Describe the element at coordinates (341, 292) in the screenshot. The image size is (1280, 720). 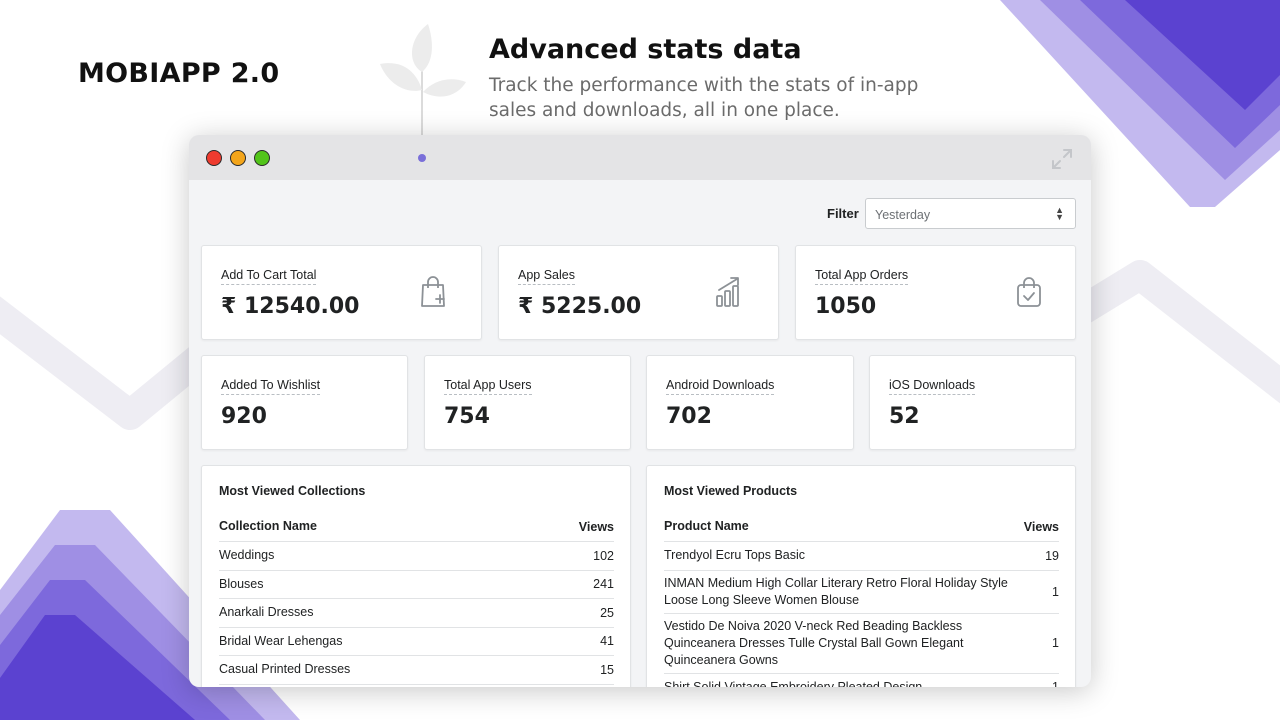
I see `stat-card-add-to-cart: Add To Cart Total ₹ 12540.00` at that location.